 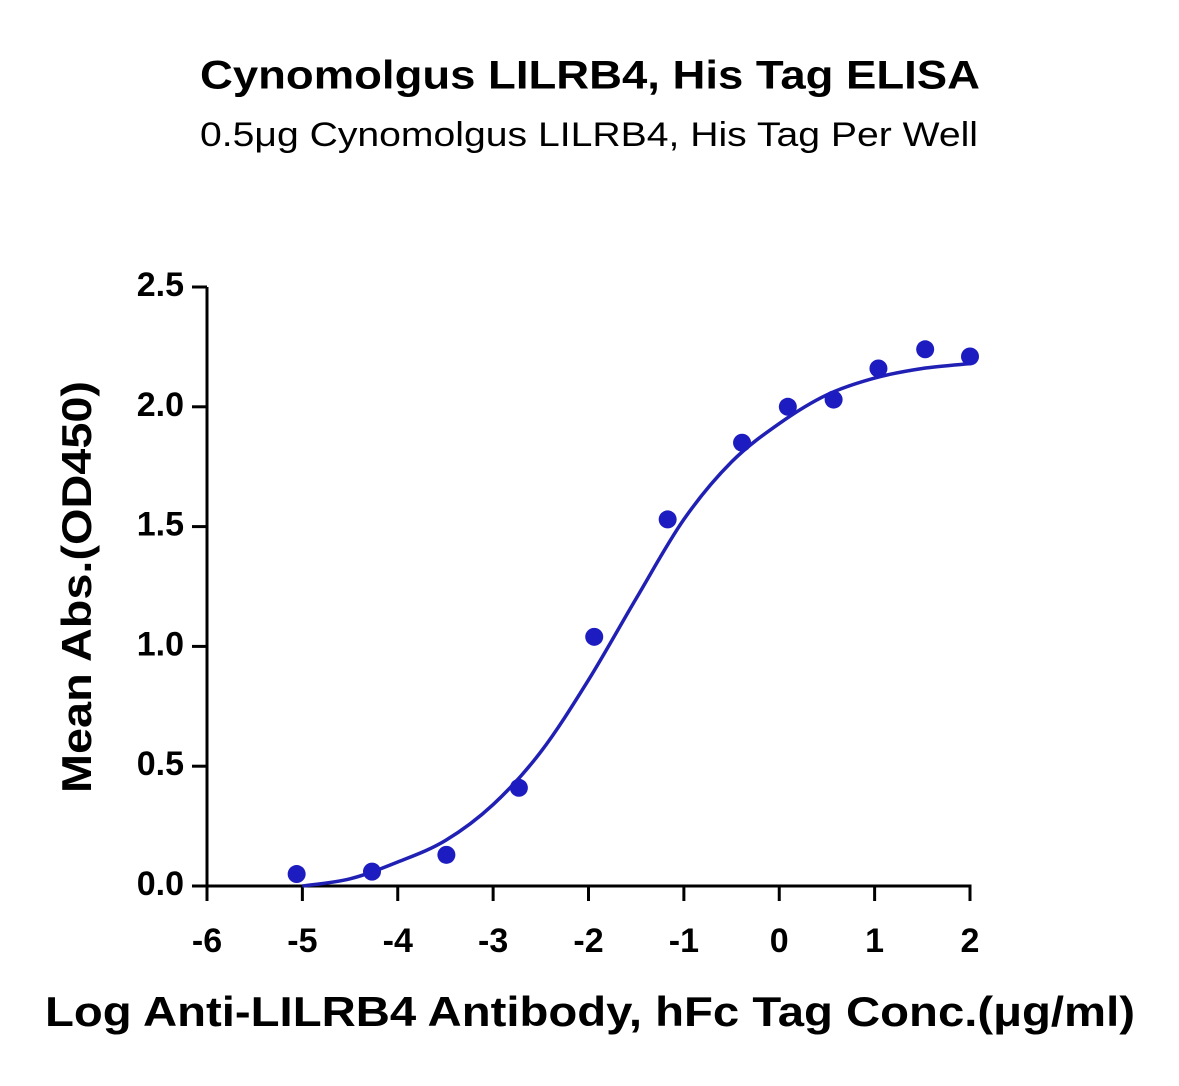 I want to click on x-tick-label: -4, so click(x=398, y=941).